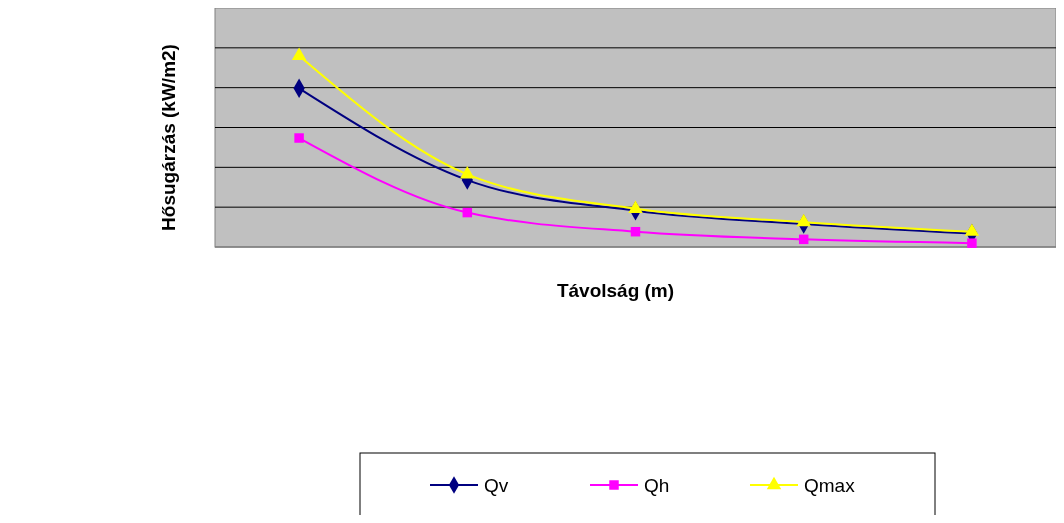  I want to click on legend-label: Qmax, so click(830, 485).